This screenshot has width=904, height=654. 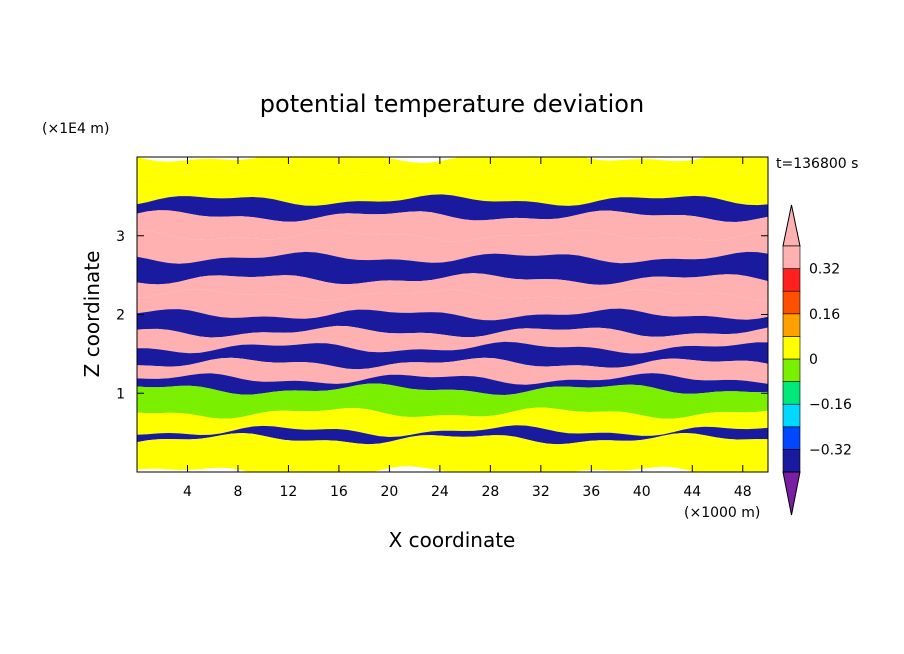 What do you see at coordinates (452, 104) in the screenshot?
I see `chart-title: potential temperature deviation` at bounding box center [452, 104].